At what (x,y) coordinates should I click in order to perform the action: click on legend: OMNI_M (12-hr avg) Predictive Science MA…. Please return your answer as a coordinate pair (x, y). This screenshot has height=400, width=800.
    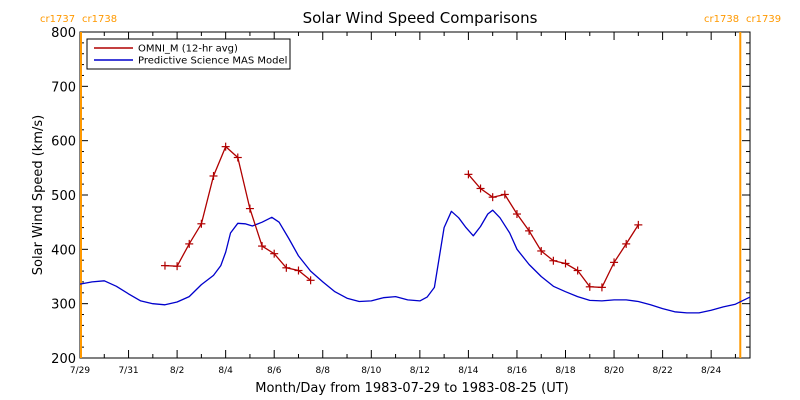
    Looking at the image, I should click on (188, 54).